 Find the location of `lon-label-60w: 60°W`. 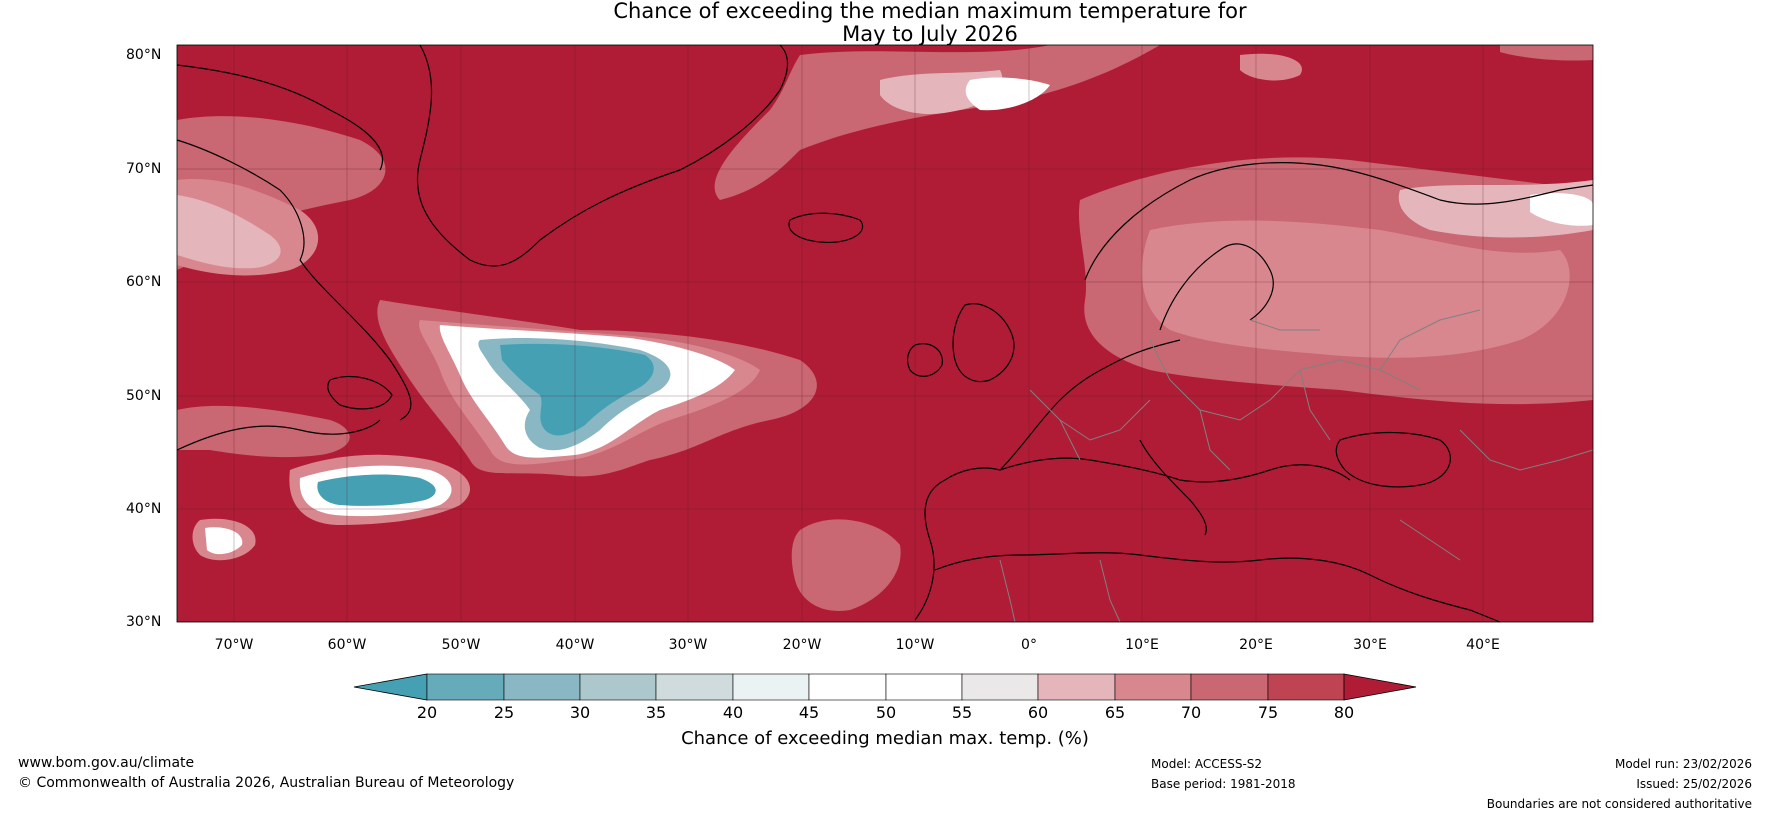

lon-label-60w: 60°W is located at coordinates (347, 645).